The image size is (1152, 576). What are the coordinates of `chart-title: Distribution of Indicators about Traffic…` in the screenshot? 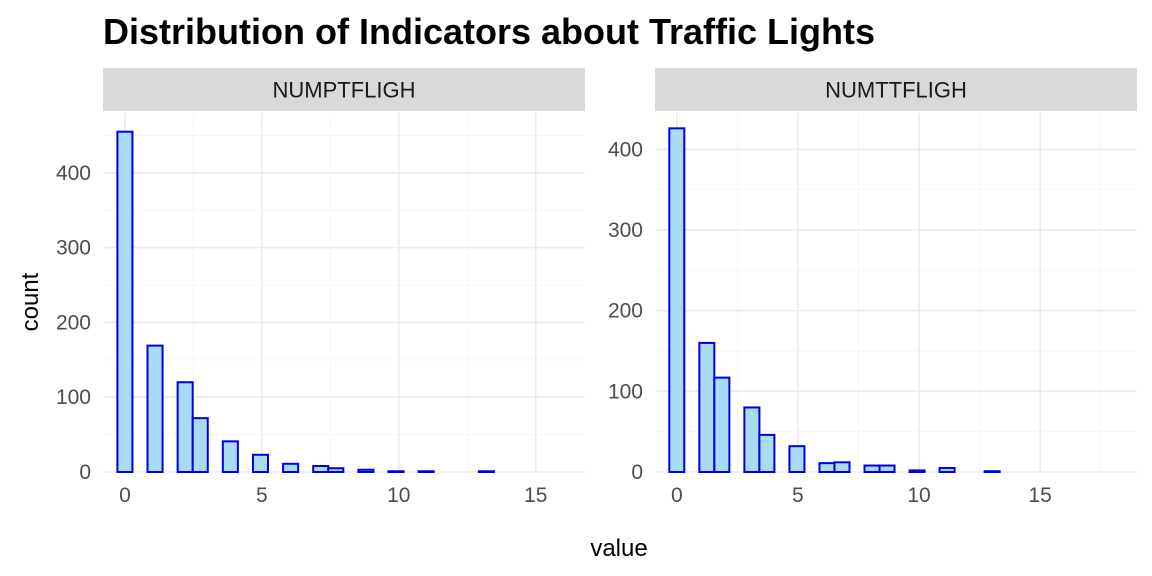 It's located at (489, 31).